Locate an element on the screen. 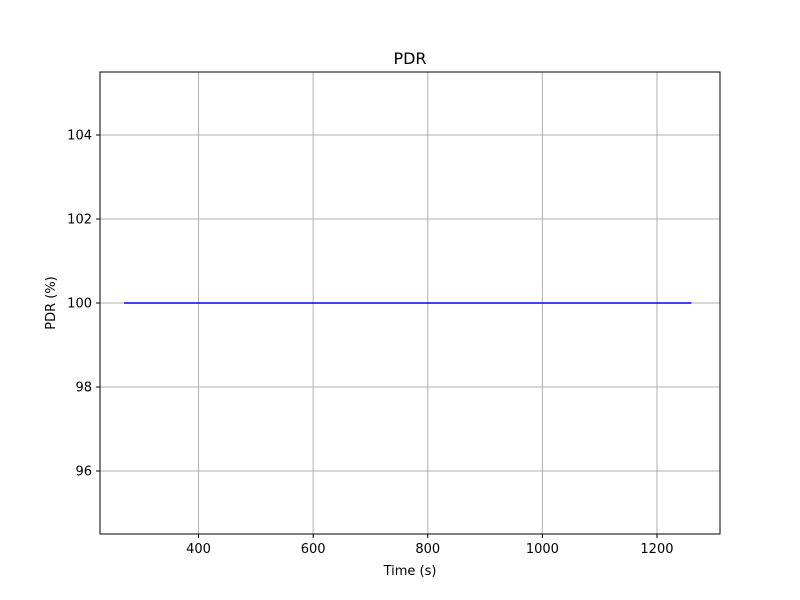  x-tick-label: 1200 is located at coordinates (656, 549).